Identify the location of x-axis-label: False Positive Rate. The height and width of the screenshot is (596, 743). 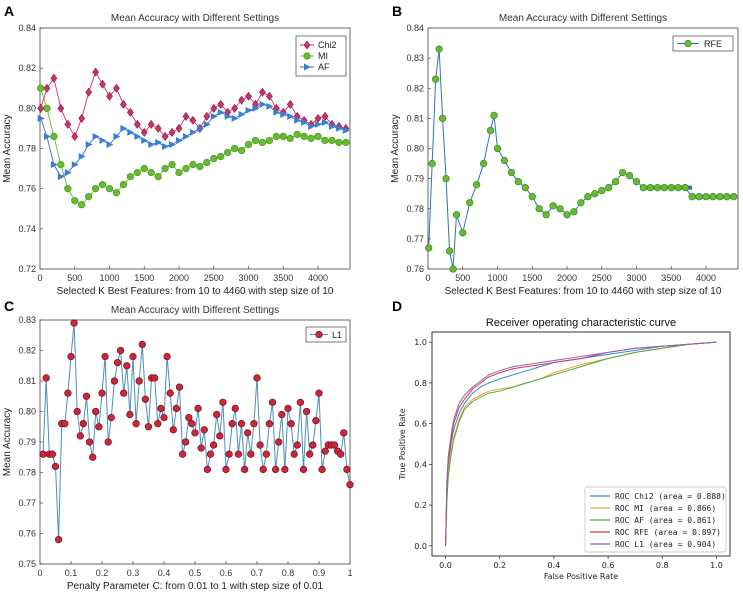
(581, 576).